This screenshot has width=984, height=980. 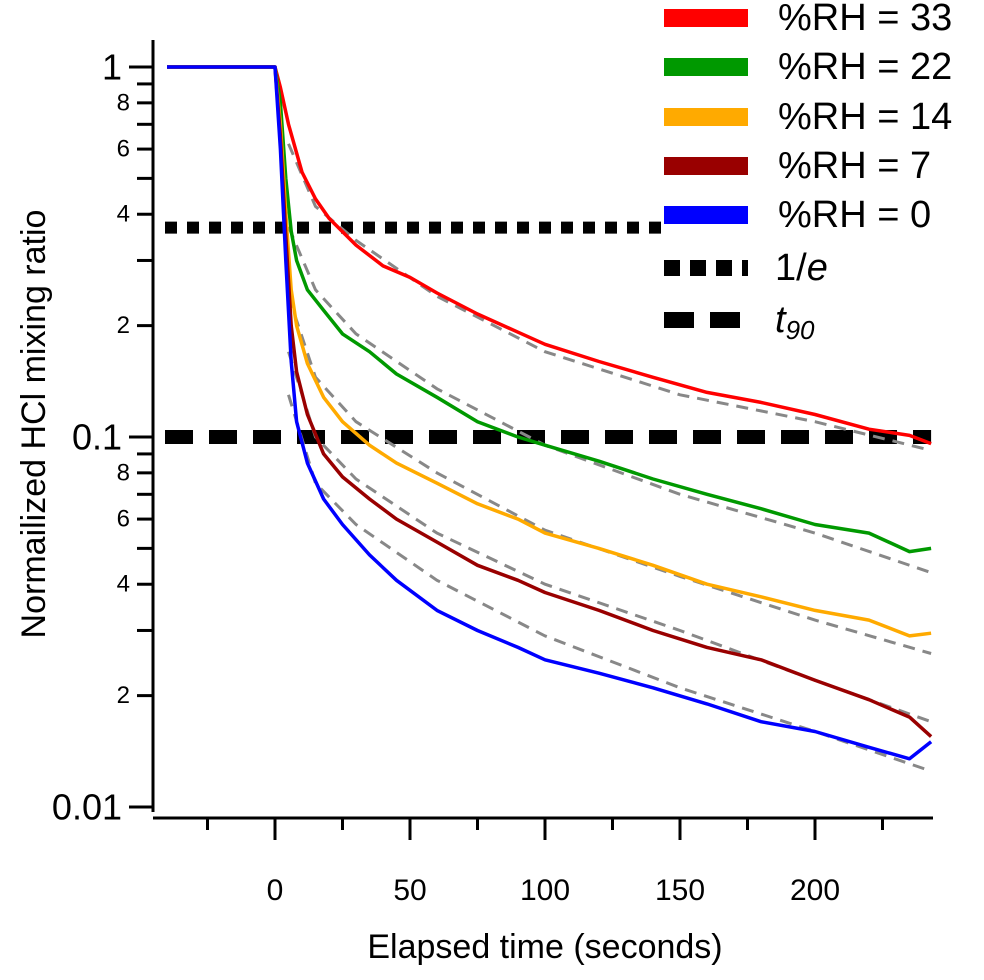 What do you see at coordinates (545, 890) in the screenshot?
I see `x-tick-label: 100` at bounding box center [545, 890].